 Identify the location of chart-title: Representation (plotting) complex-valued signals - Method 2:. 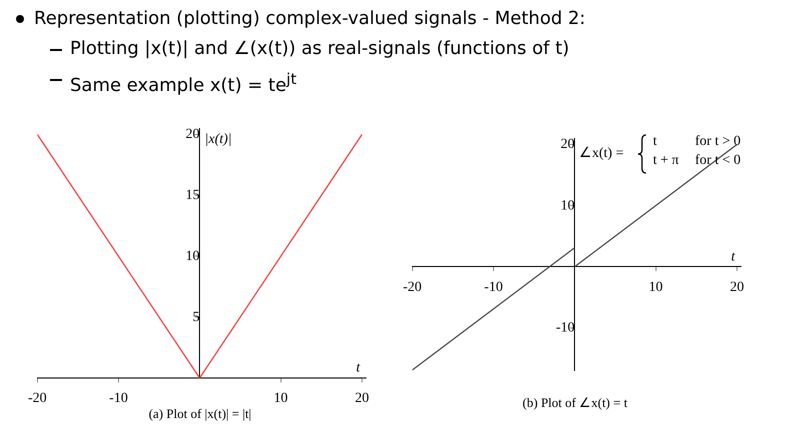
(310, 18).